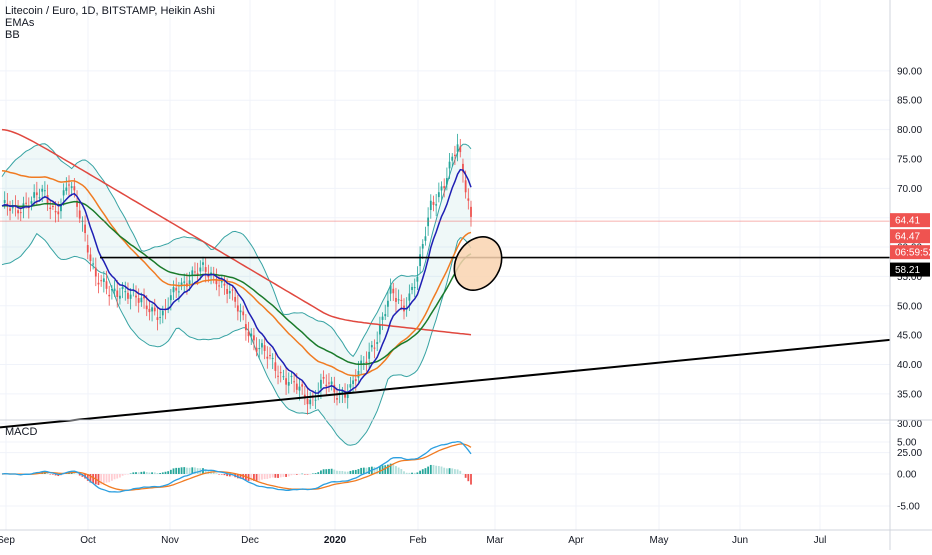 This screenshot has width=932, height=555. I want to click on indicator-emas: EMAs, so click(20, 23).